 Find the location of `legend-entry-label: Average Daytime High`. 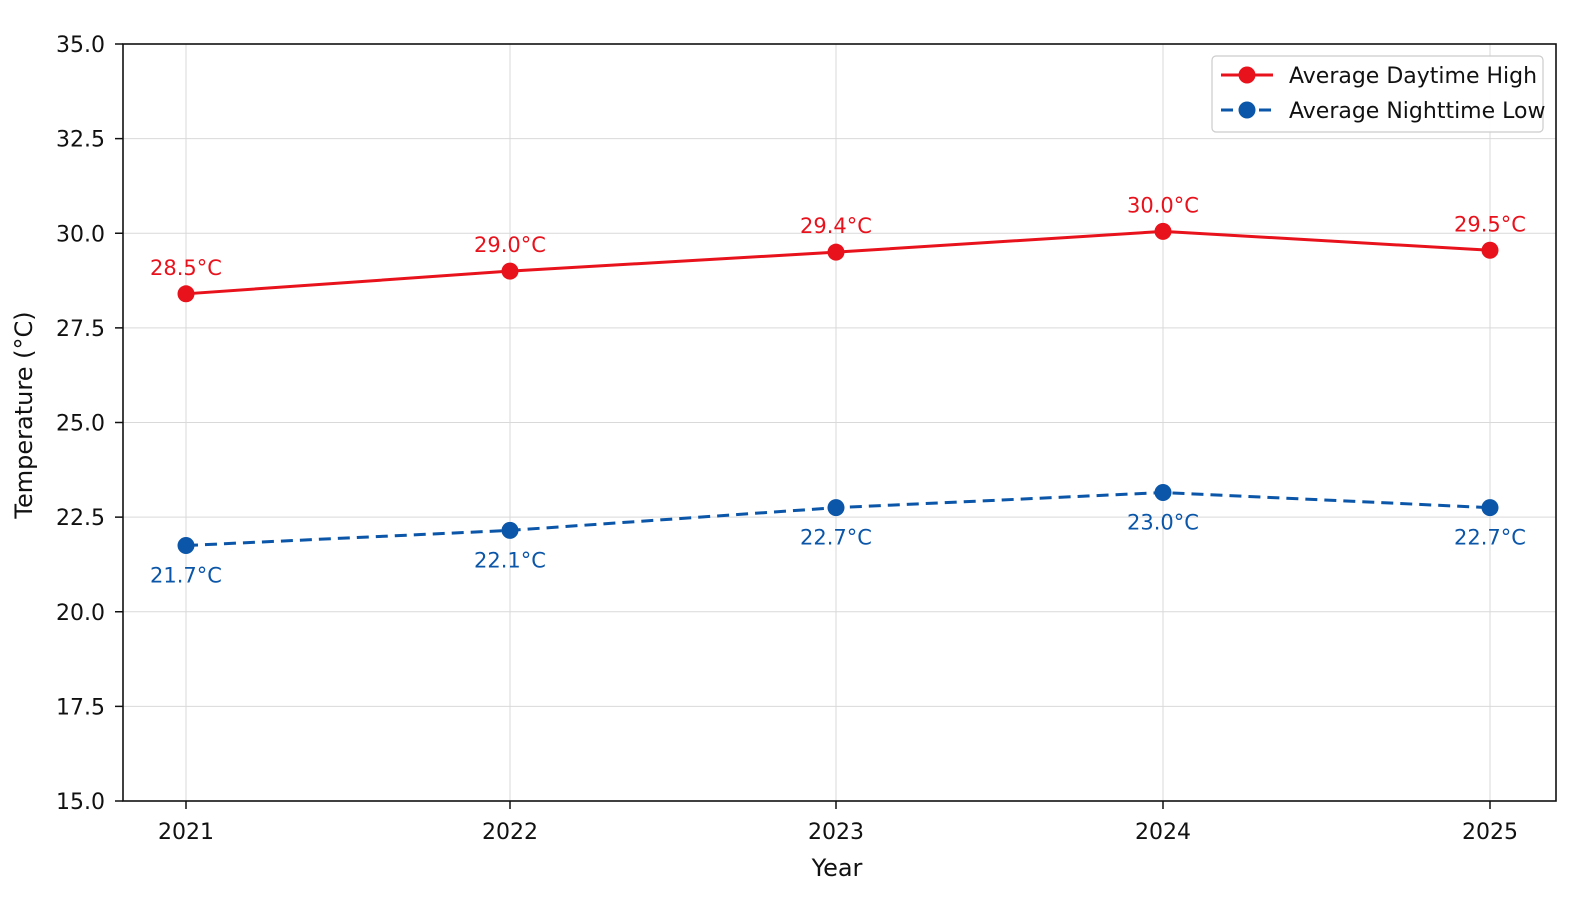

legend-entry-label: Average Daytime High is located at coordinates (1413, 76).